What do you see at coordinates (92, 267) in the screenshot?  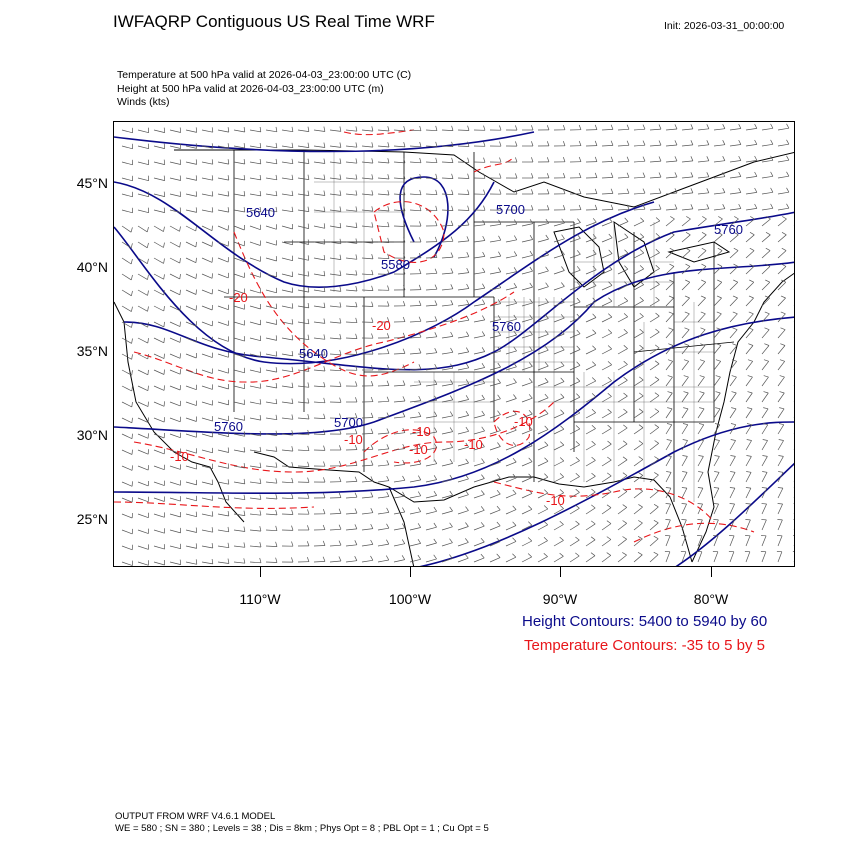 I see `lat-label-40: 40°N` at bounding box center [92, 267].